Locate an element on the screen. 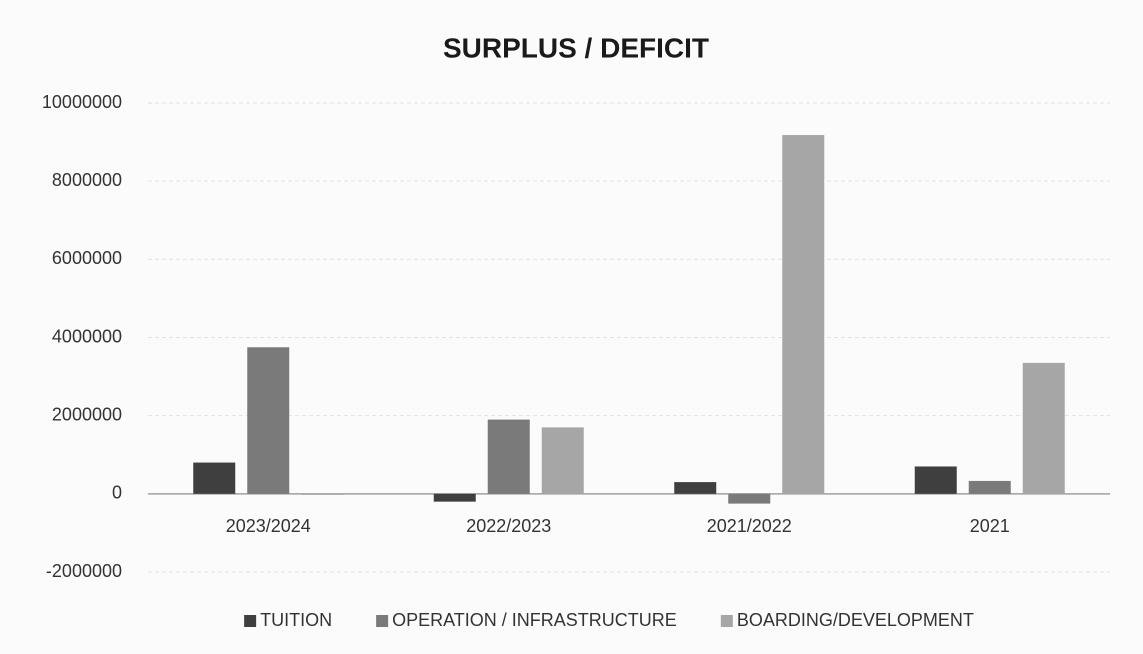 This screenshot has width=1143, height=654. x-tick-label: 2023/2024 is located at coordinates (268, 526).